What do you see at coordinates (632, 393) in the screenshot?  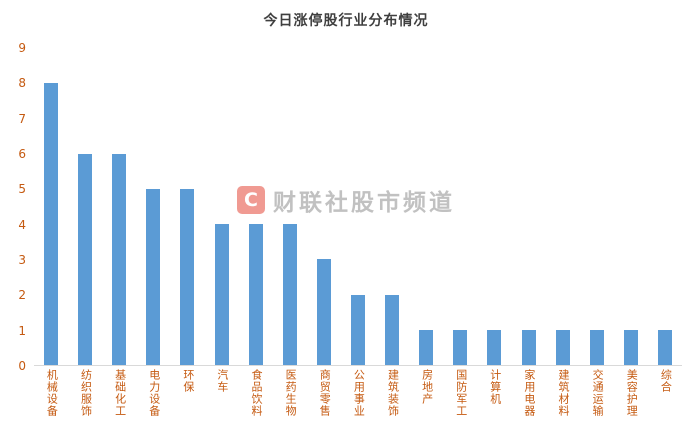 I see `x-category-label: 美容护理` at bounding box center [632, 393].